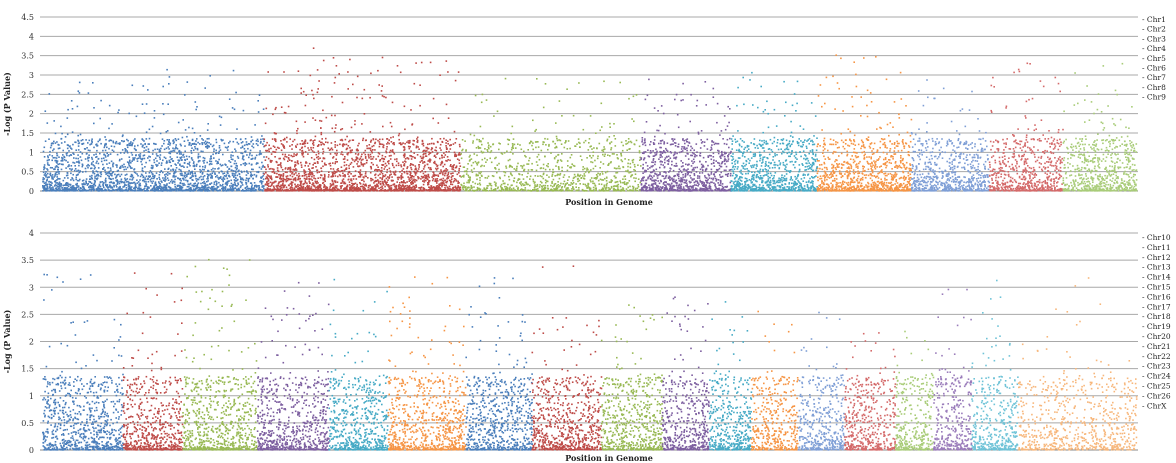 This screenshot has height=463, width=1176. What do you see at coordinates (609, 202) in the screenshot?
I see `x-axis-label: Position in Genome` at bounding box center [609, 202].